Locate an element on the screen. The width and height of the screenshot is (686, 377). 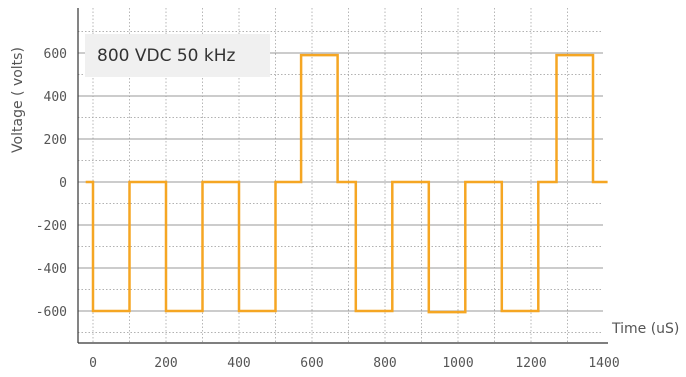
y-tick-labels: 600 400 200 0 -200 -400 -600 is located at coordinates (51, 183).